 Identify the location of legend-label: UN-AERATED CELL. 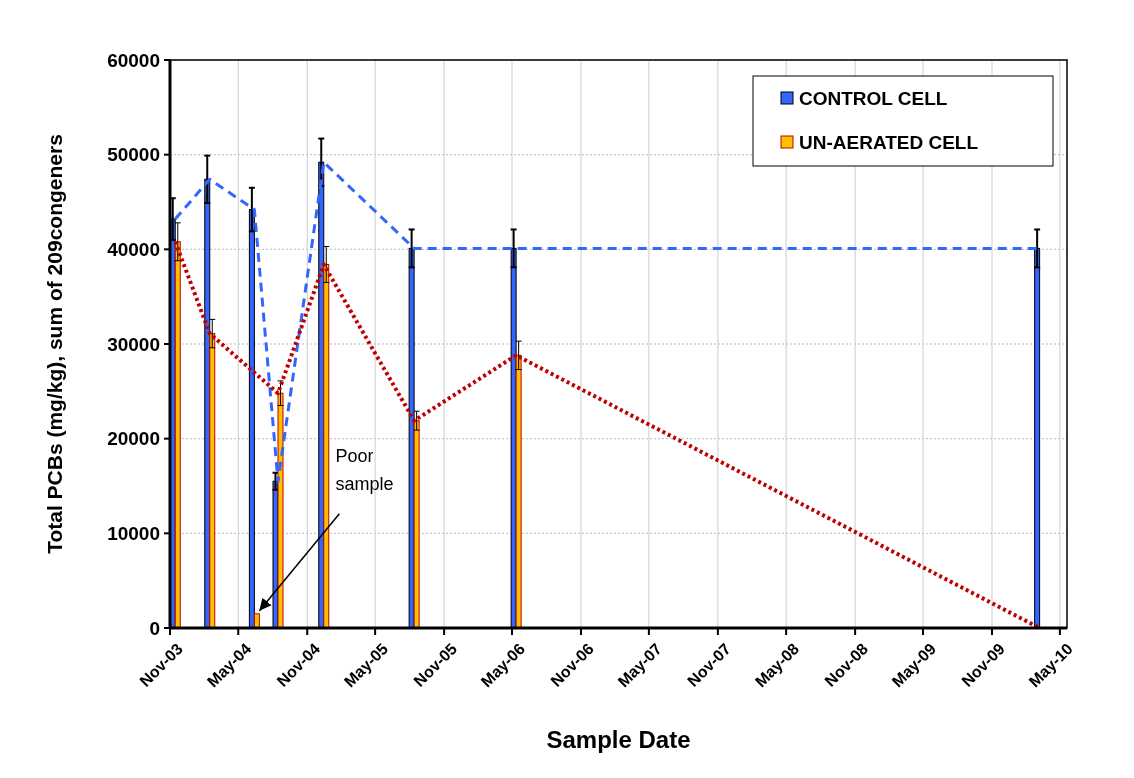
(889, 142).